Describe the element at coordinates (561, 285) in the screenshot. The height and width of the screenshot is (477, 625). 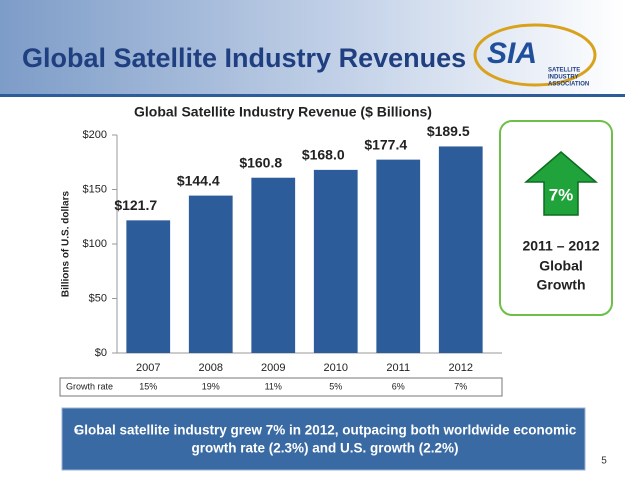
I see `callout-text: Growth` at that location.